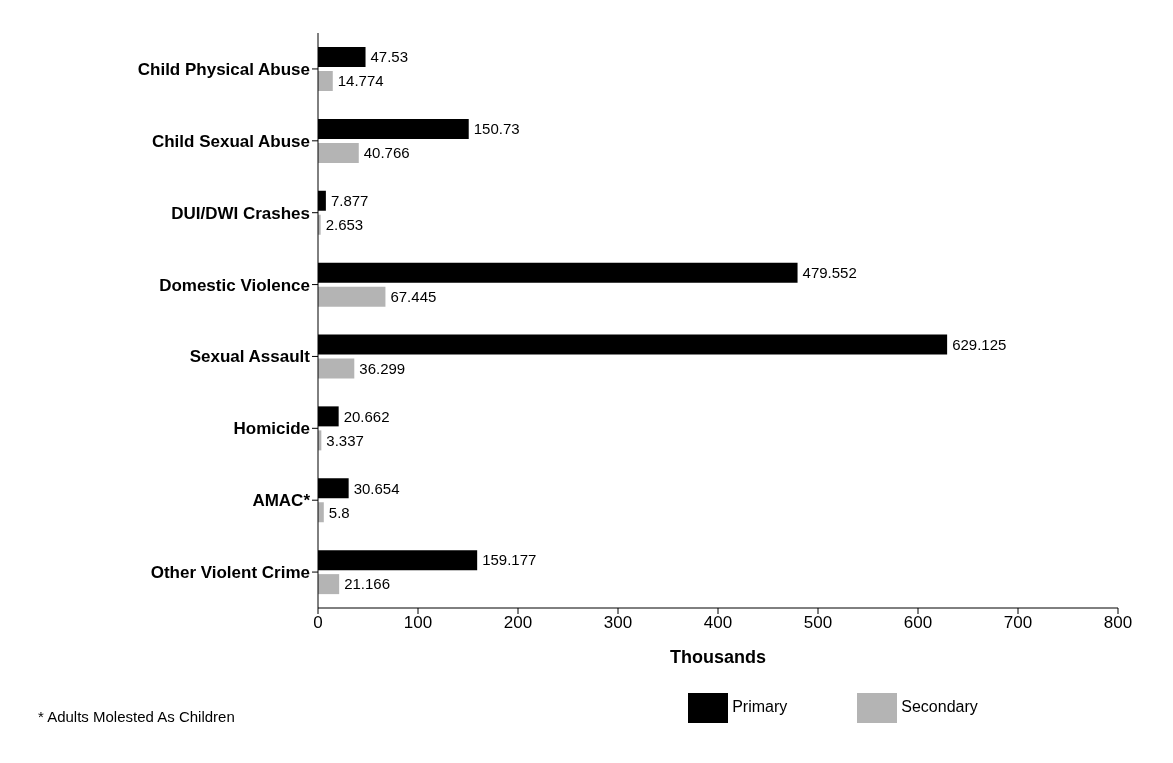 This screenshot has height=763, width=1173. Describe the element at coordinates (718, 657) in the screenshot. I see `x-axis-title: Thousands` at that location.